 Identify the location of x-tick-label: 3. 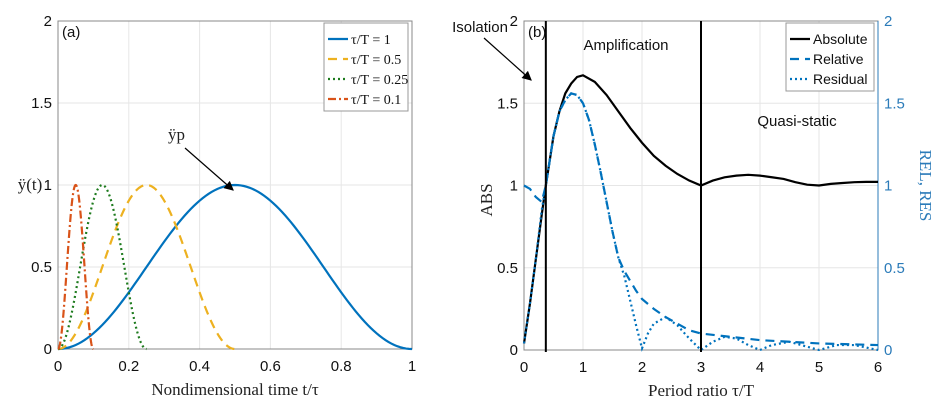
(701, 367).